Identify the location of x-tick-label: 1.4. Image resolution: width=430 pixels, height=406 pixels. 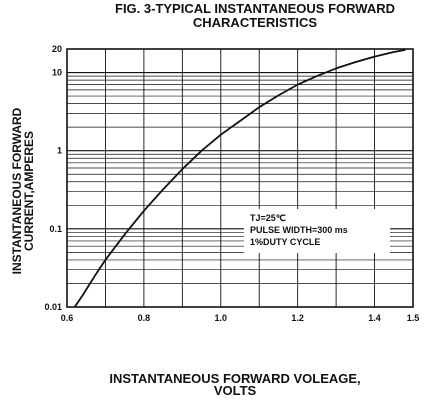
(374, 318).